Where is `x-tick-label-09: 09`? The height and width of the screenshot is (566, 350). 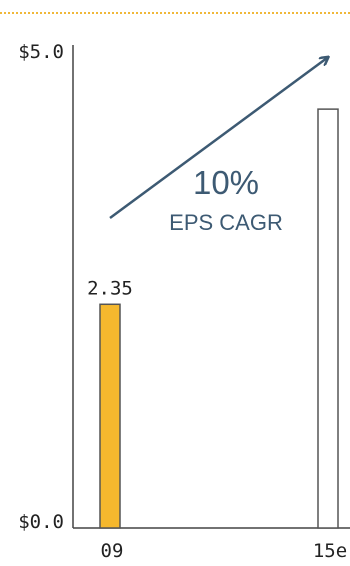 x-tick-label-09: 09 is located at coordinates (112, 551).